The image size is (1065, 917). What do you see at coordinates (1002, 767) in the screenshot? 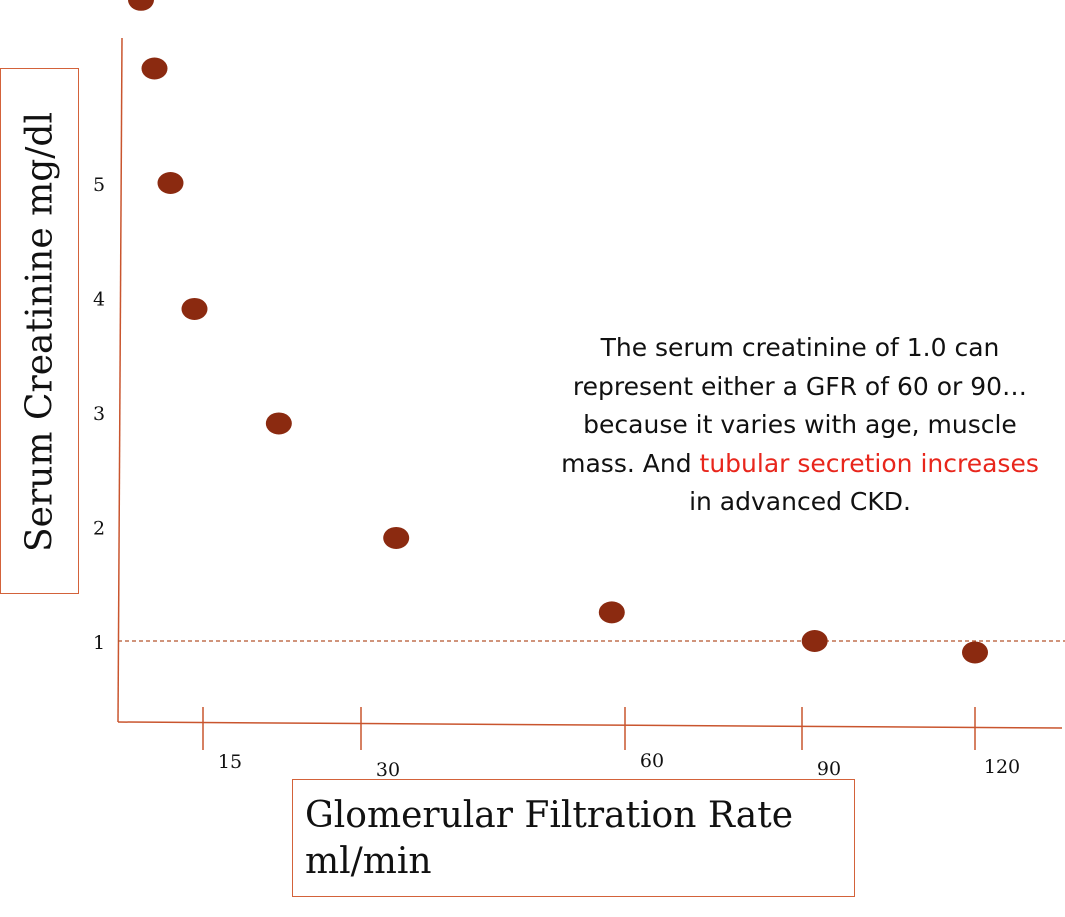
I see `x-tick-label-120: 120` at bounding box center [1002, 767].